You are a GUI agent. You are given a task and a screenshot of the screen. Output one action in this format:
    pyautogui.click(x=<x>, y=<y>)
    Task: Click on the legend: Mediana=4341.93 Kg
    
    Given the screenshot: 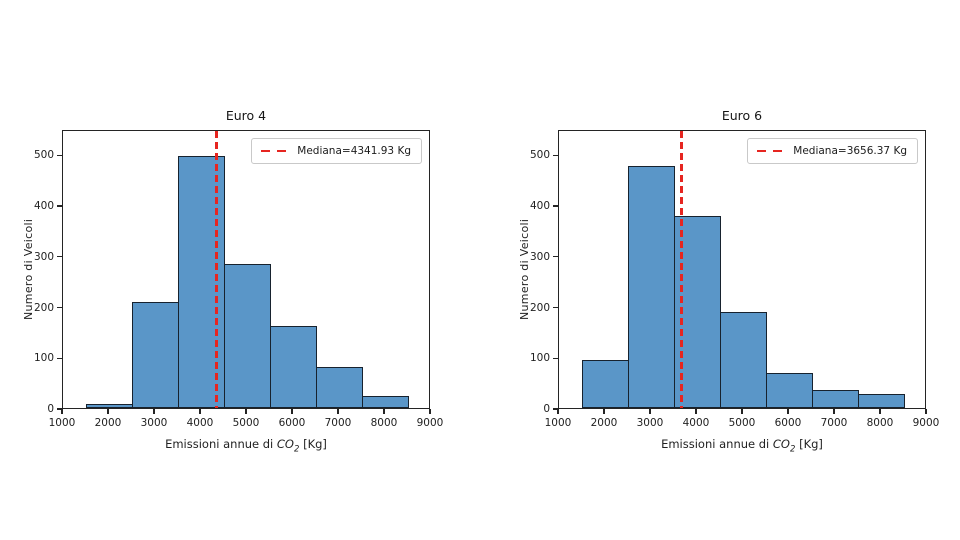 What is the action you would take?
    pyautogui.click(x=336, y=151)
    